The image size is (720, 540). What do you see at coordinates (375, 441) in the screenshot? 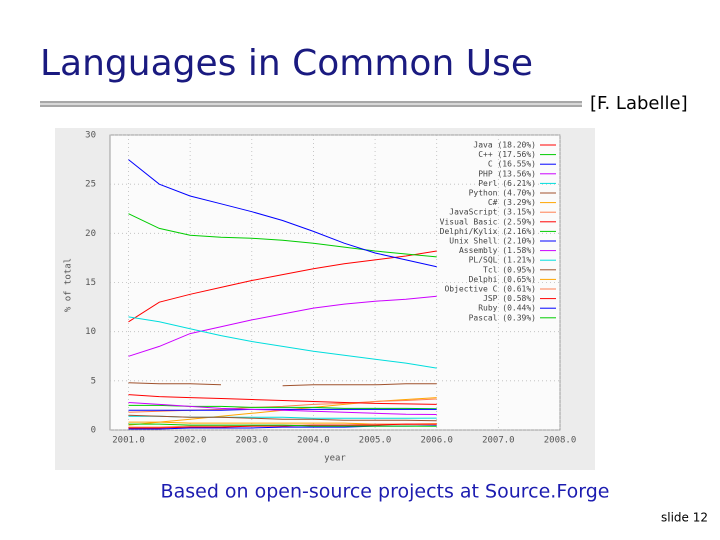
I see `x-tick-label: 2005.0` at bounding box center [375, 441].